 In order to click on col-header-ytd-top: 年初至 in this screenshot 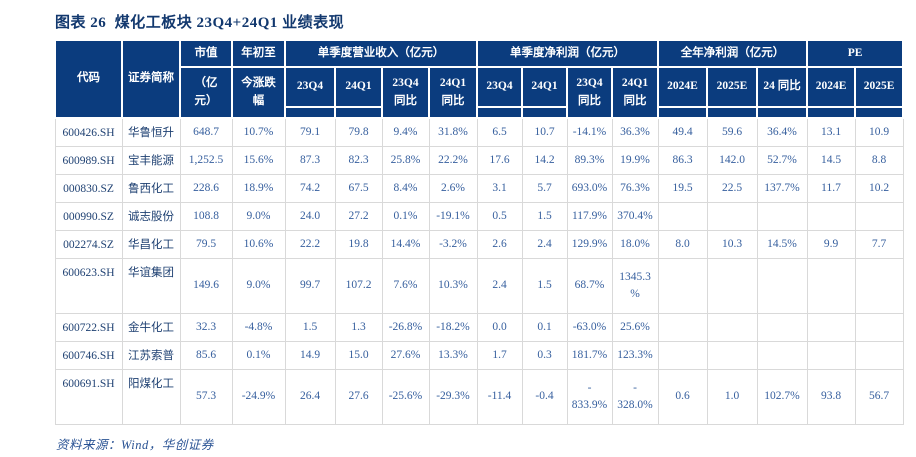, I will do `click(258, 53)`.